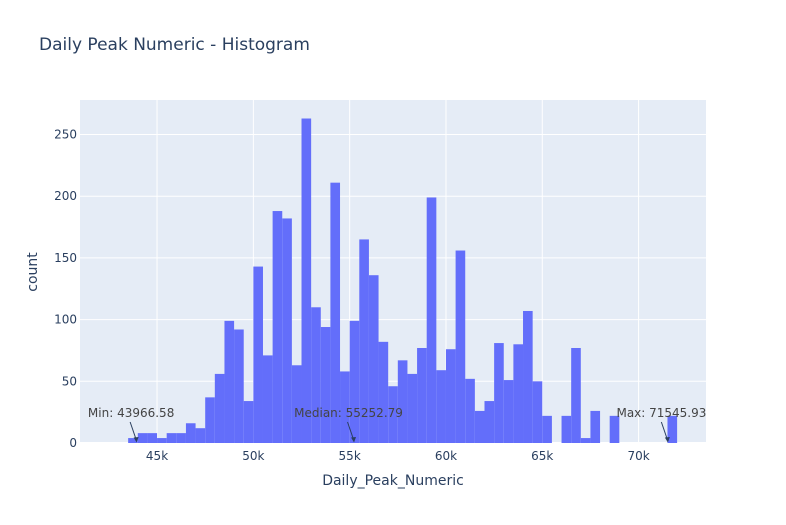  Describe the element at coordinates (131, 413) in the screenshot. I see `annotation-label: Min: 43966.58` at that location.